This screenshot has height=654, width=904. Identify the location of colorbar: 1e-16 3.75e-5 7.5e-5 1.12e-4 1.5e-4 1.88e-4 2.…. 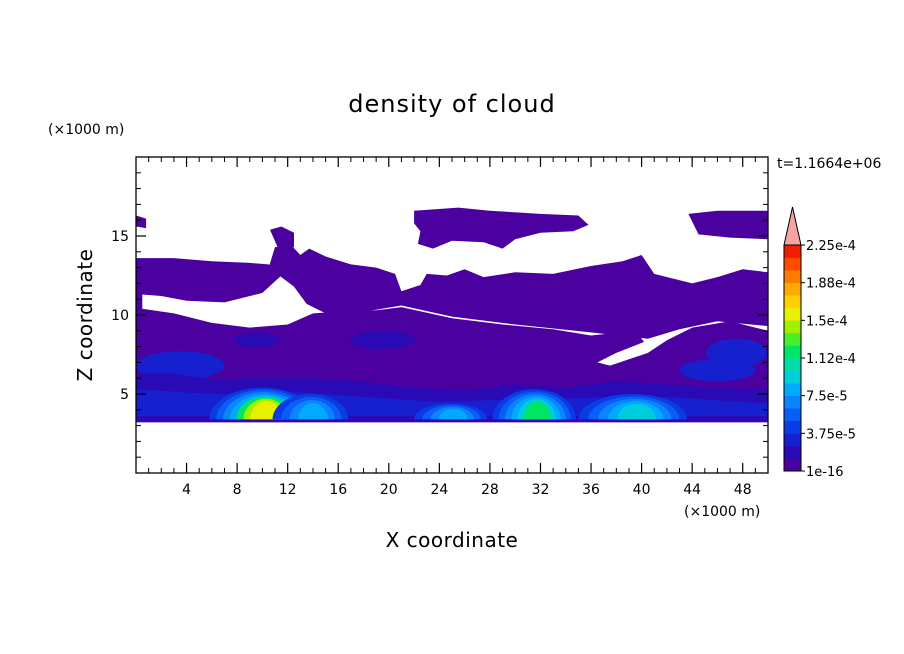
(819, 343).